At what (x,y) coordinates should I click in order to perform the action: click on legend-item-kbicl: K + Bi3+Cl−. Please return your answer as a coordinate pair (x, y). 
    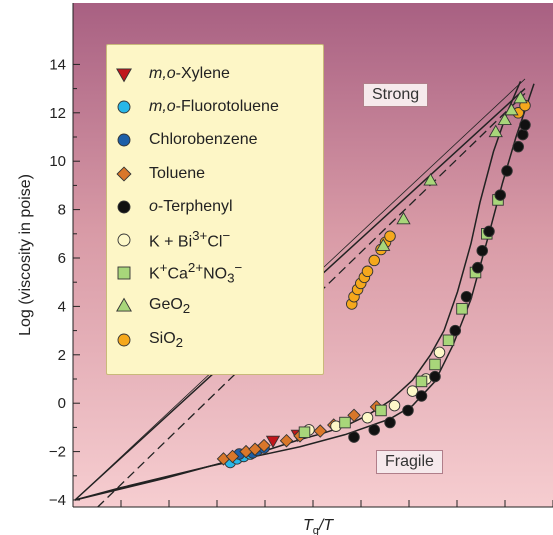
    Looking at the image, I should click on (171, 240).